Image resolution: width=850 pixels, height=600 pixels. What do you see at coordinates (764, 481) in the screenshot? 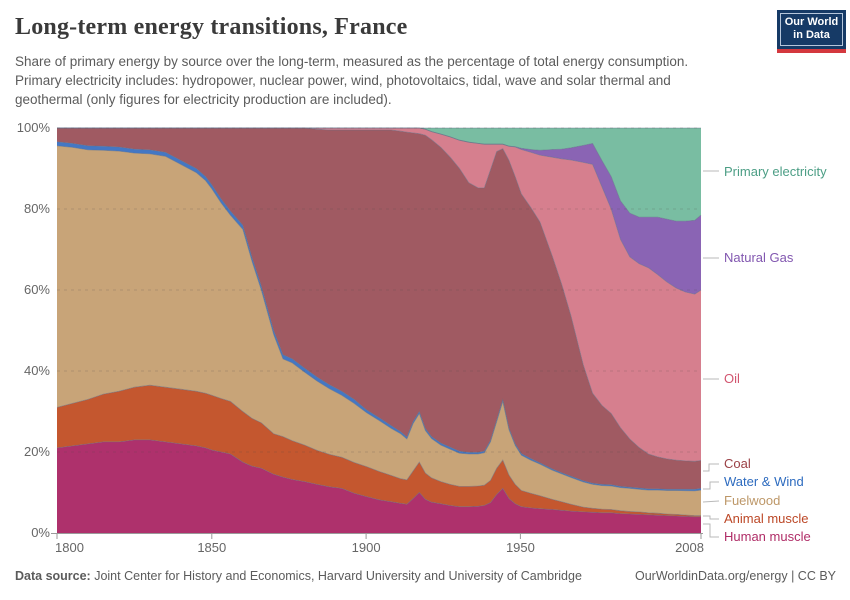
I see `legend-label-water-wind: Water & Wind` at bounding box center [764, 481].